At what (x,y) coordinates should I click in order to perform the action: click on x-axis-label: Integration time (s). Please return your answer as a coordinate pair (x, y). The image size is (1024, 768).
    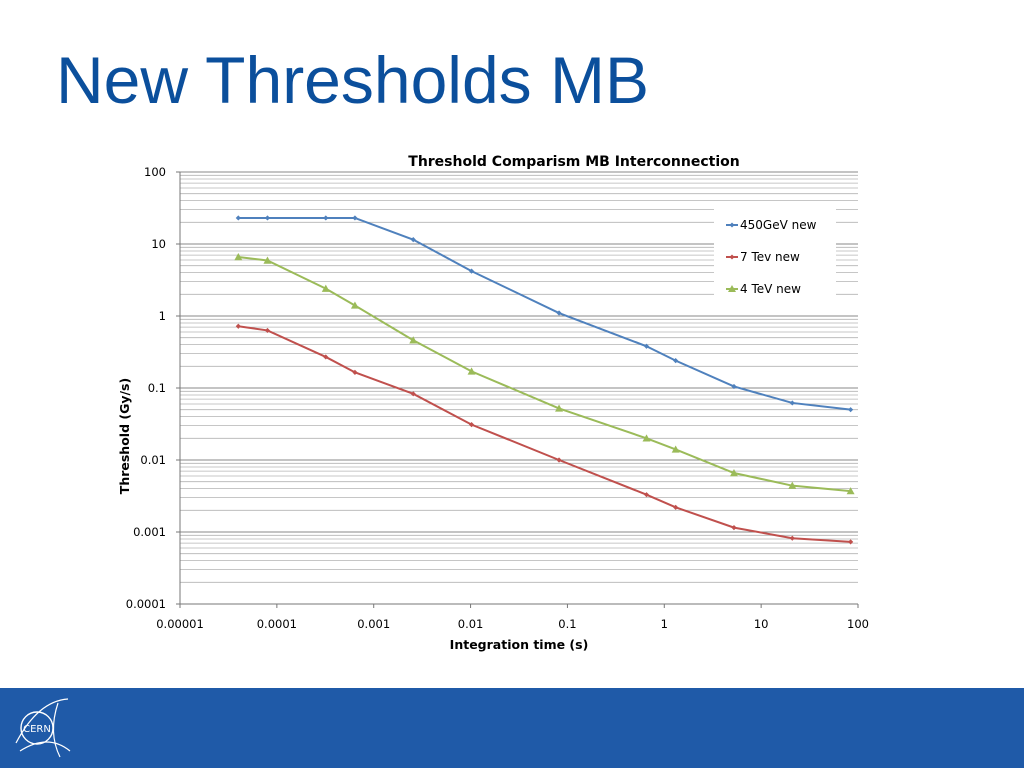
    Looking at the image, I should click on (519, 644).